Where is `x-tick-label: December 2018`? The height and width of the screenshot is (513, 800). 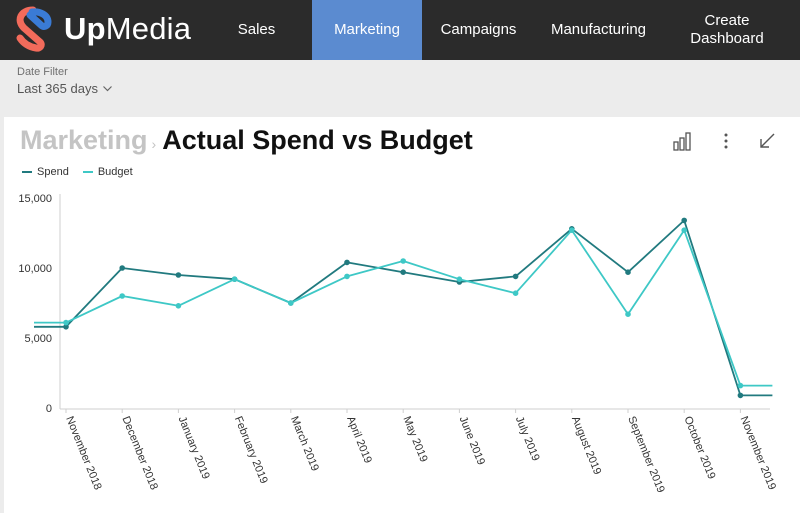
x-tick-label: December 2018 is located at coordinates (139, 453).